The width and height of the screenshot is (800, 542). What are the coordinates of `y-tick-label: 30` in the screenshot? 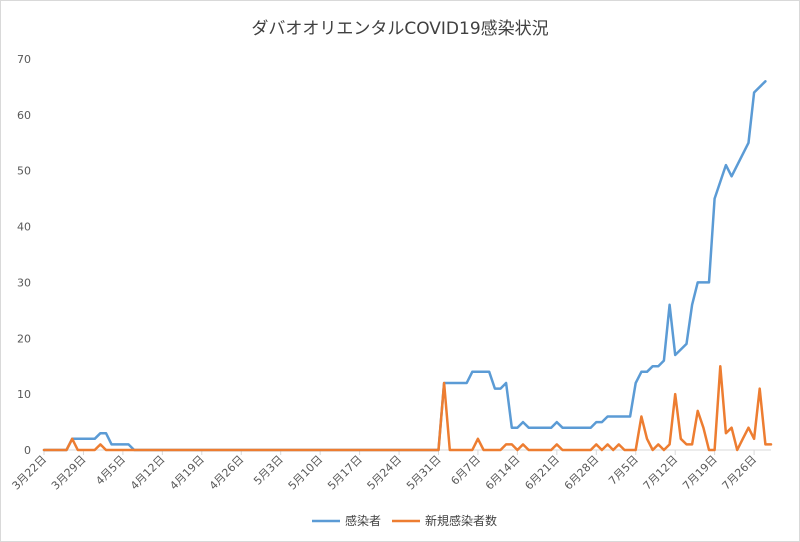 It's located at (24, 282).